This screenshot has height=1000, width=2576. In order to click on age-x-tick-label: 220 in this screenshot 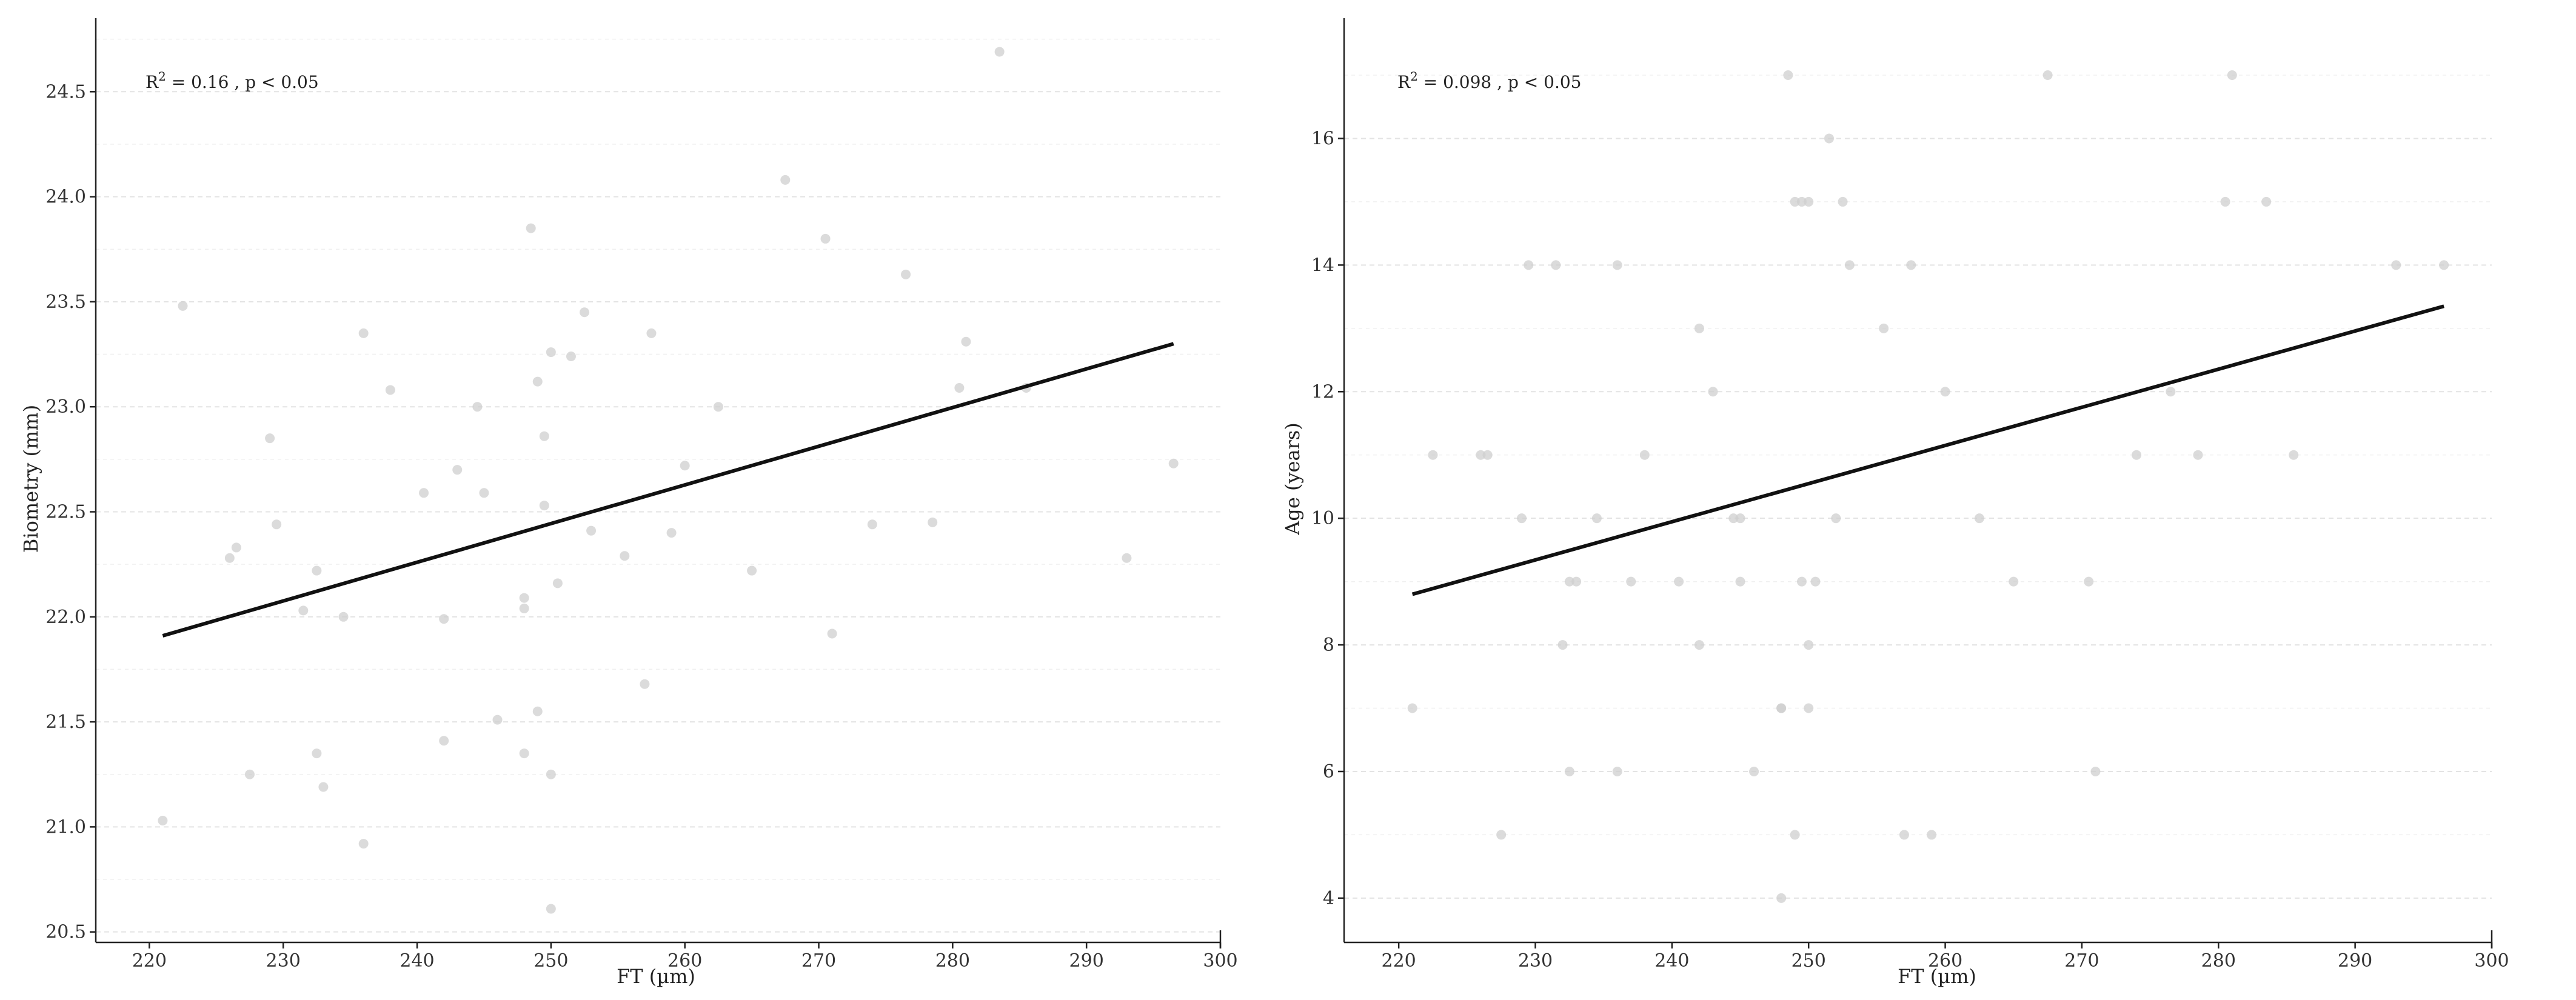, I will do `click(1399, 961)`.